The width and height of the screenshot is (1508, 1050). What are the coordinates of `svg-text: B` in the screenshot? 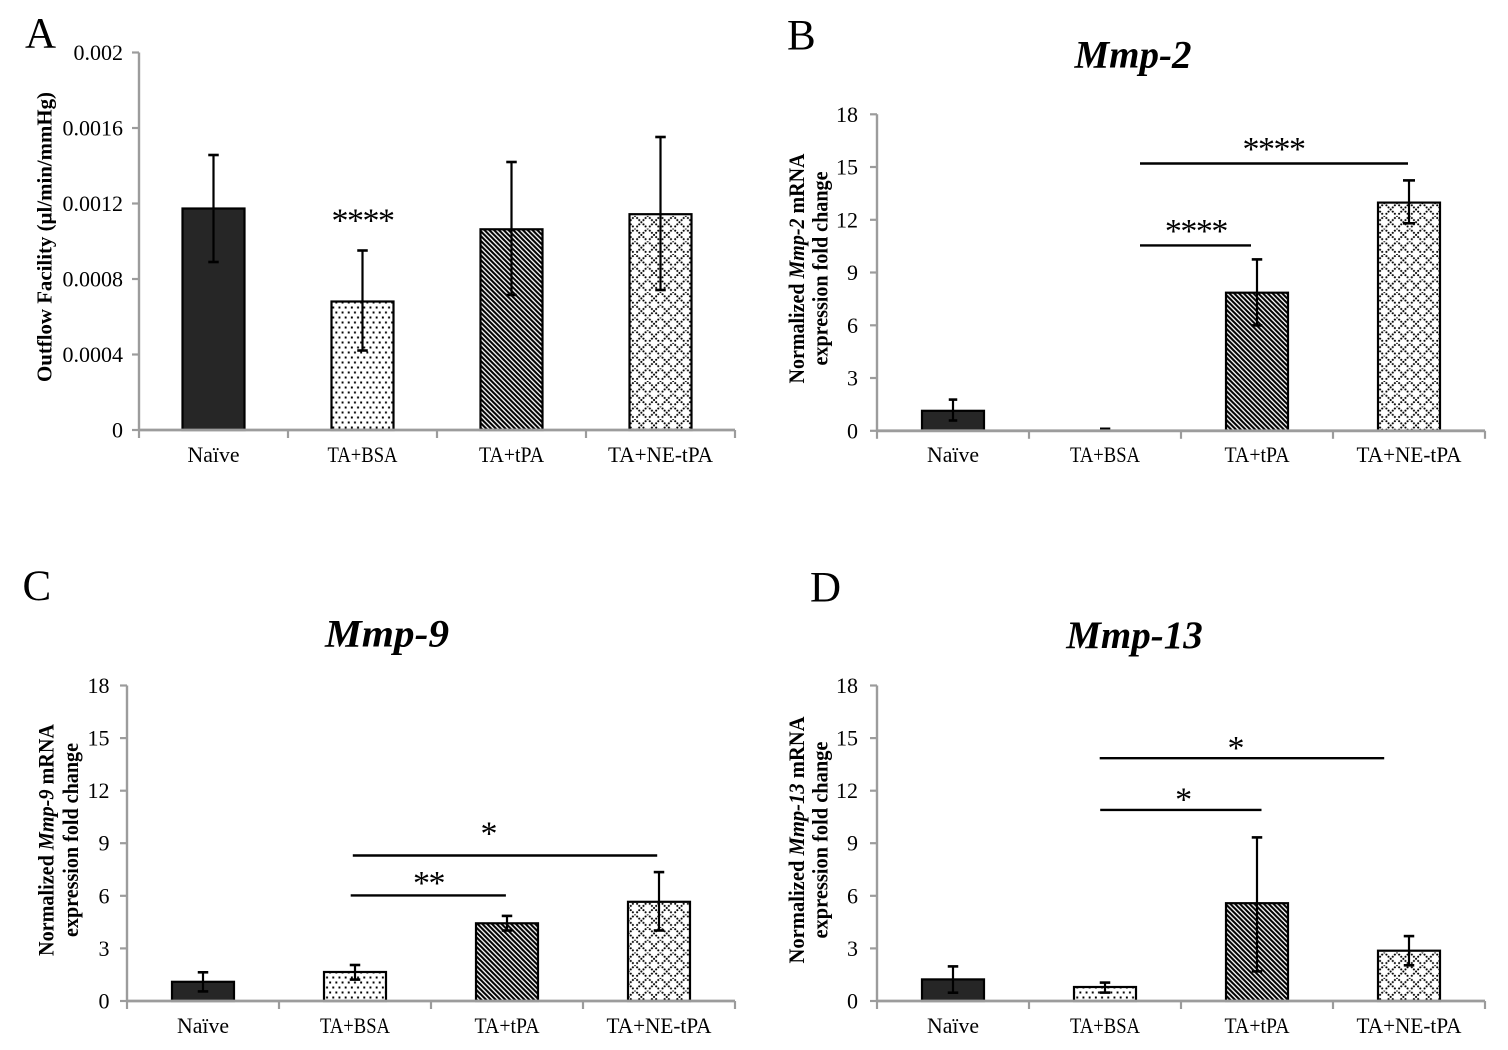 It's located at (801, 36).